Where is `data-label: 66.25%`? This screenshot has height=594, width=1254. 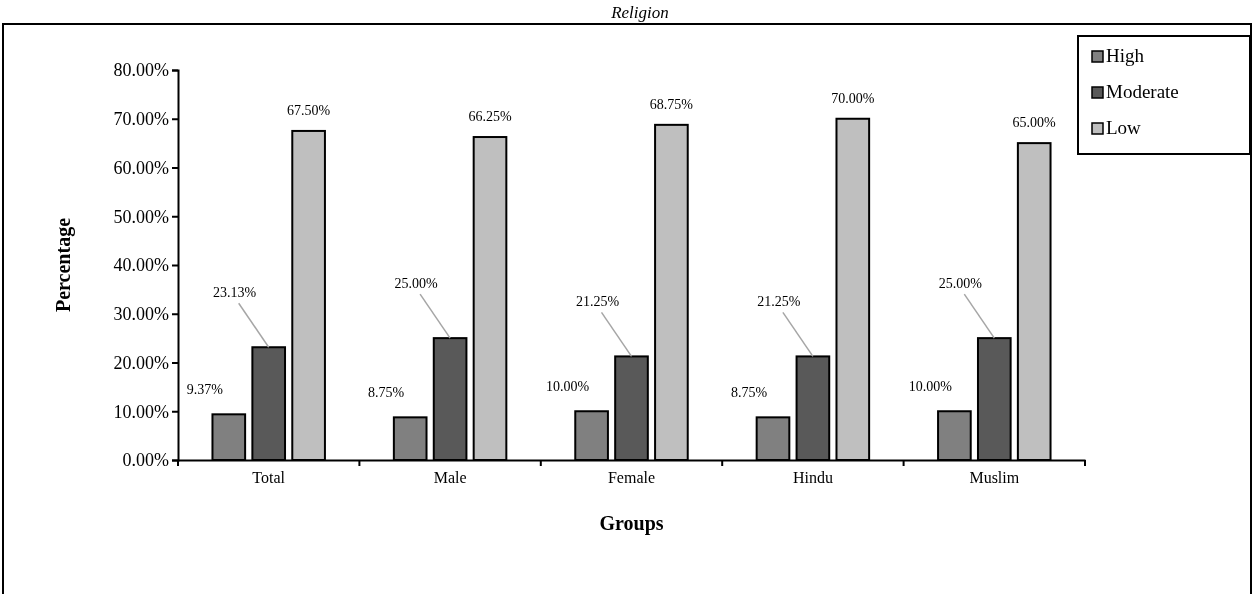 data-label: 66.25% is located at coordinates (490, 117).